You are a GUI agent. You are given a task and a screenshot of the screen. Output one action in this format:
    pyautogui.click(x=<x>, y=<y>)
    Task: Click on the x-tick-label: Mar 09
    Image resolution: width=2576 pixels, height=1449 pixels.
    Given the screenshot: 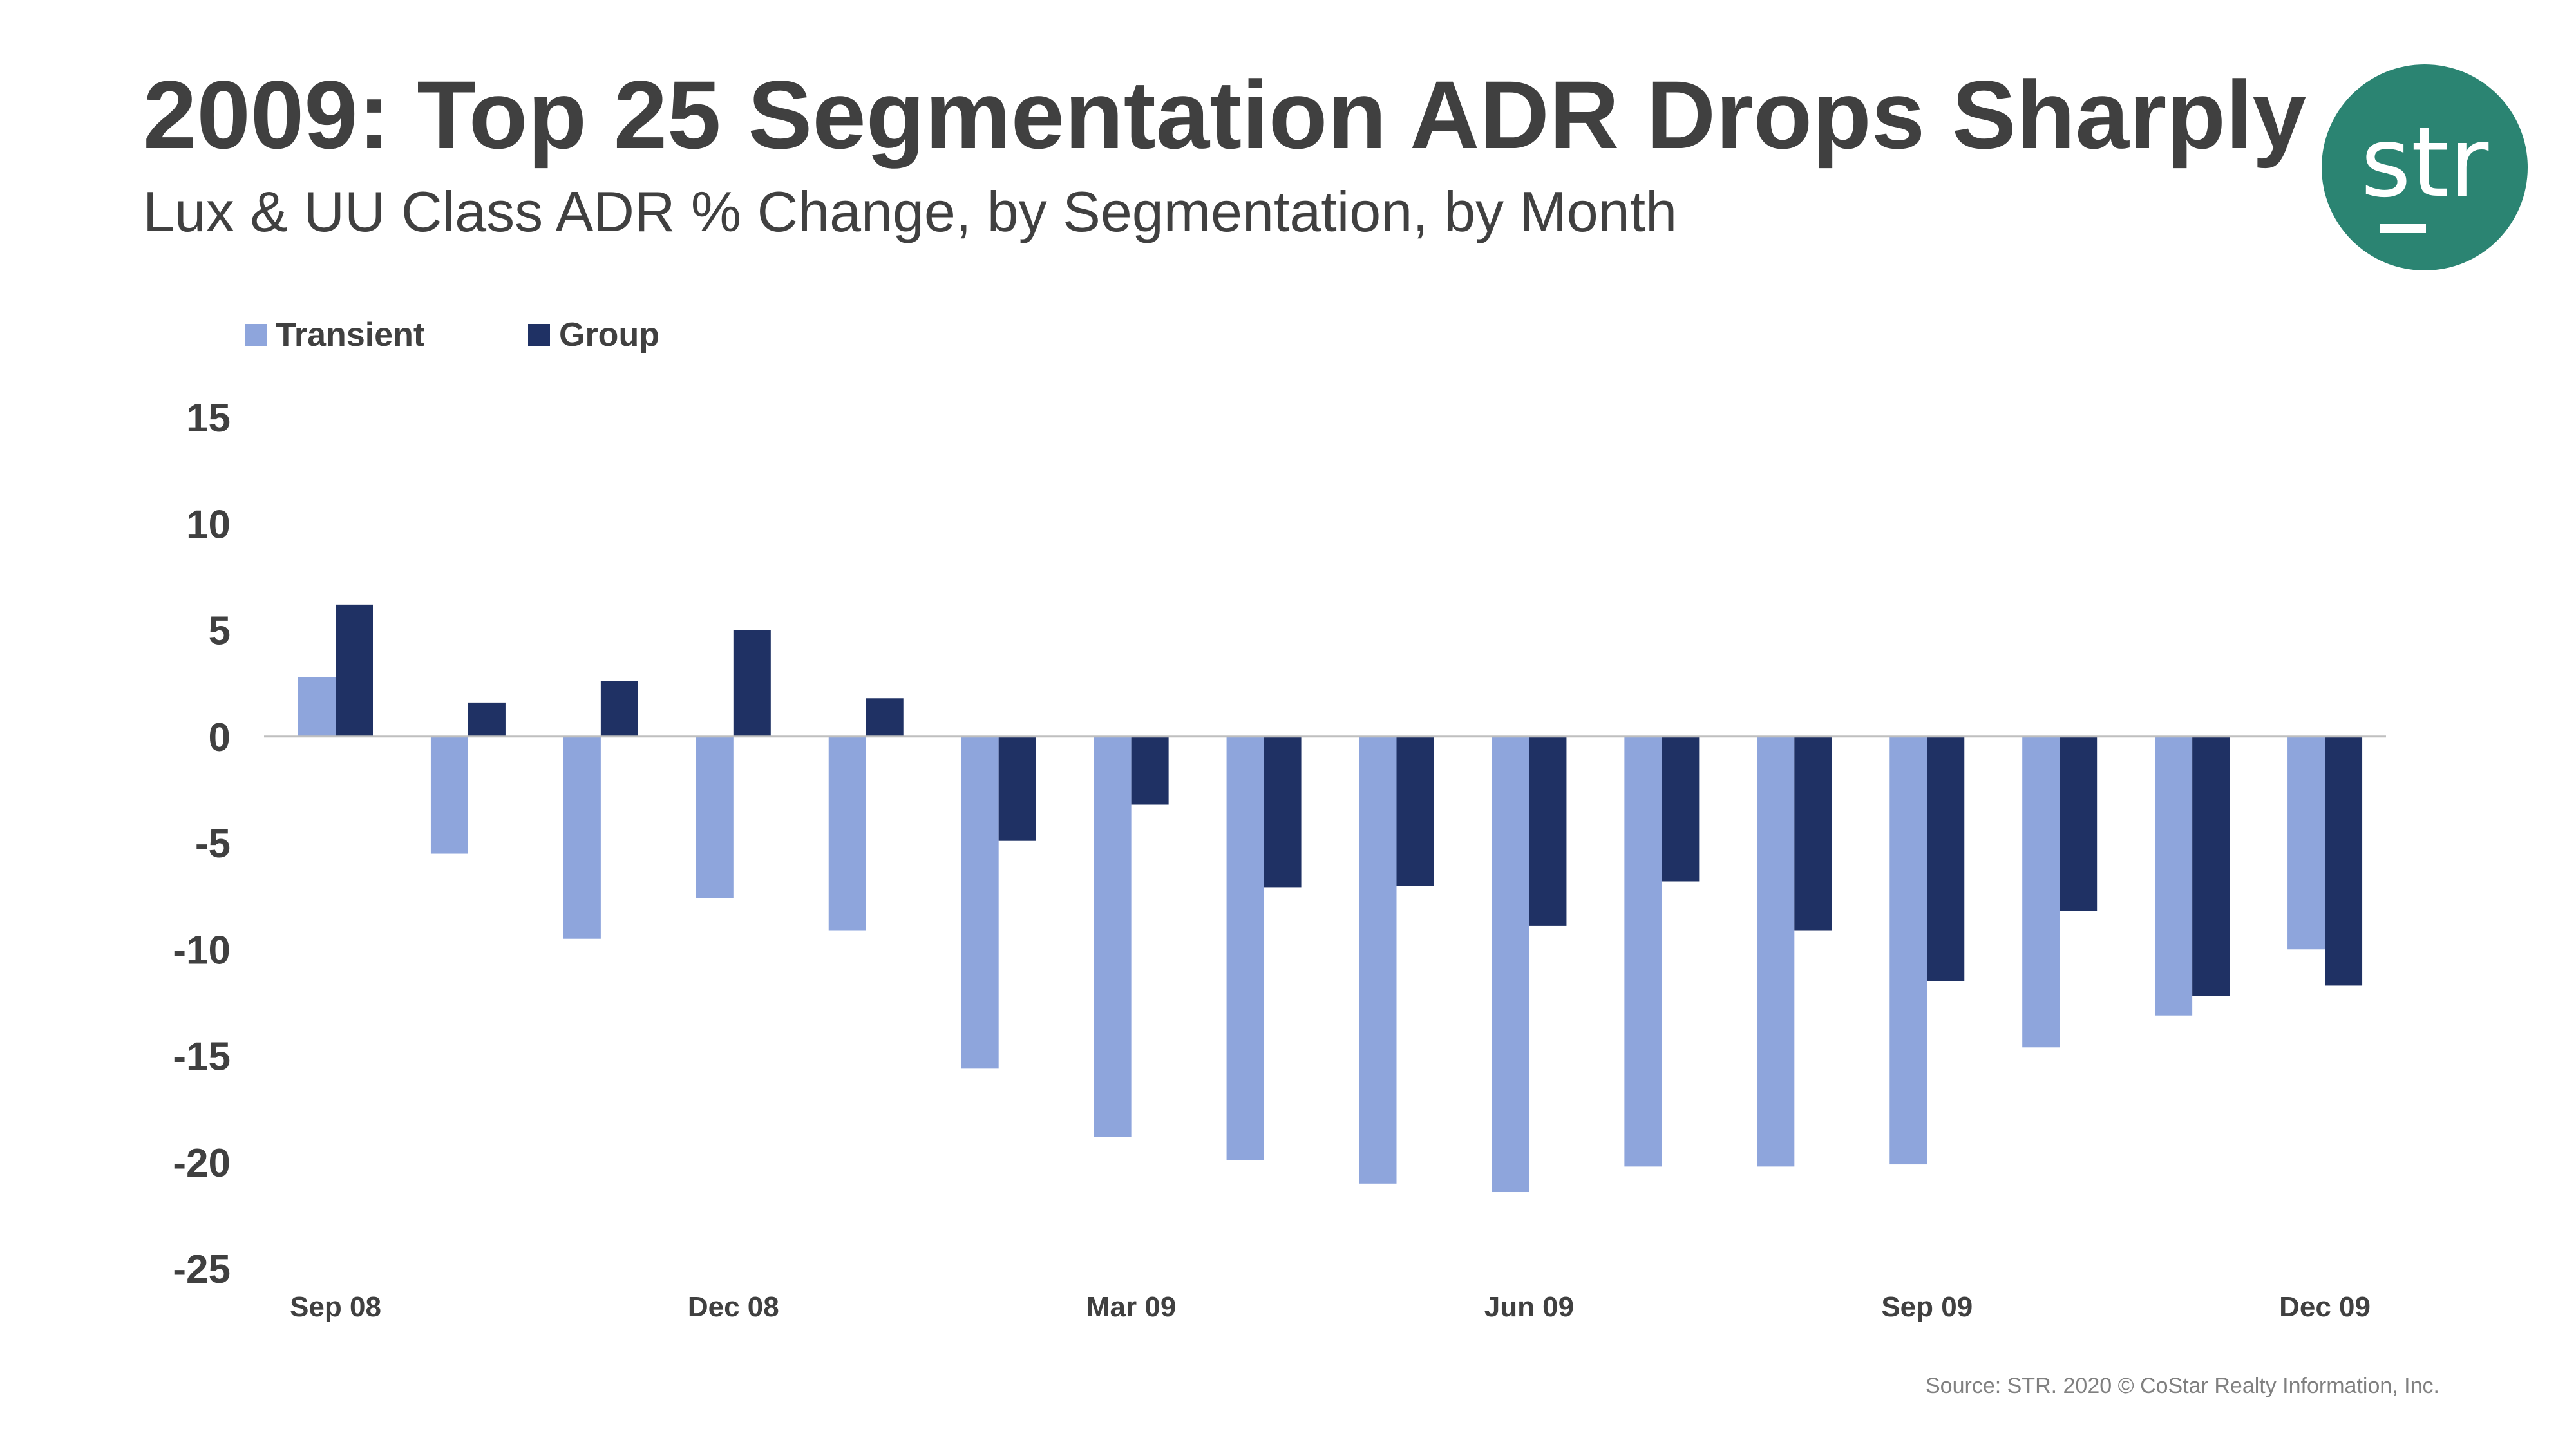 What is the action you would take?
    pyautogui.click(x=1131, y=1307)
    